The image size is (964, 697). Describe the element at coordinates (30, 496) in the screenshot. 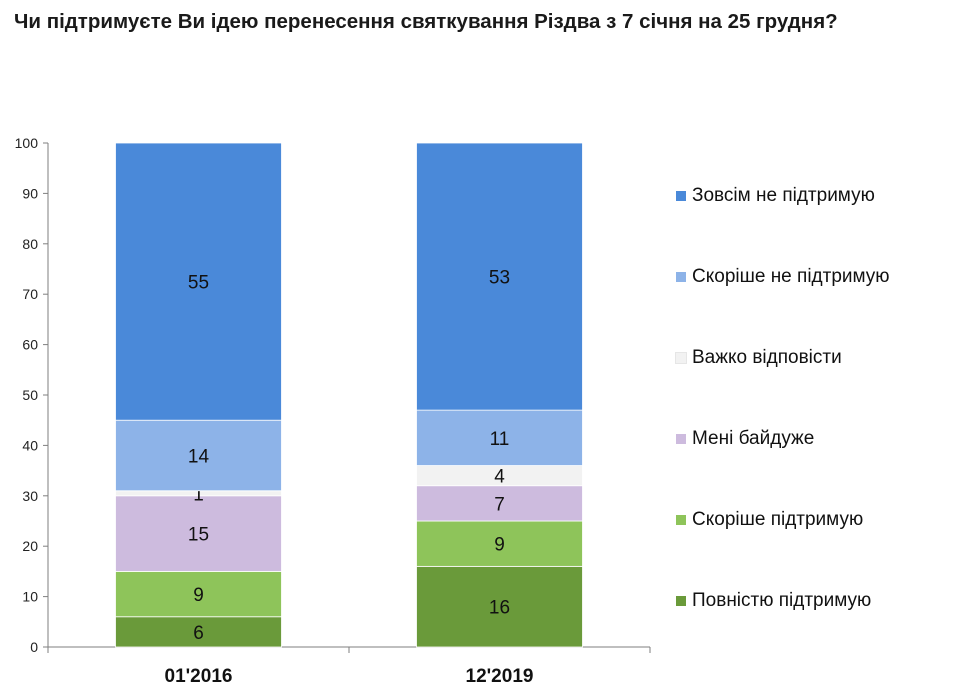

I see `y-tick-label: 30` at that location.